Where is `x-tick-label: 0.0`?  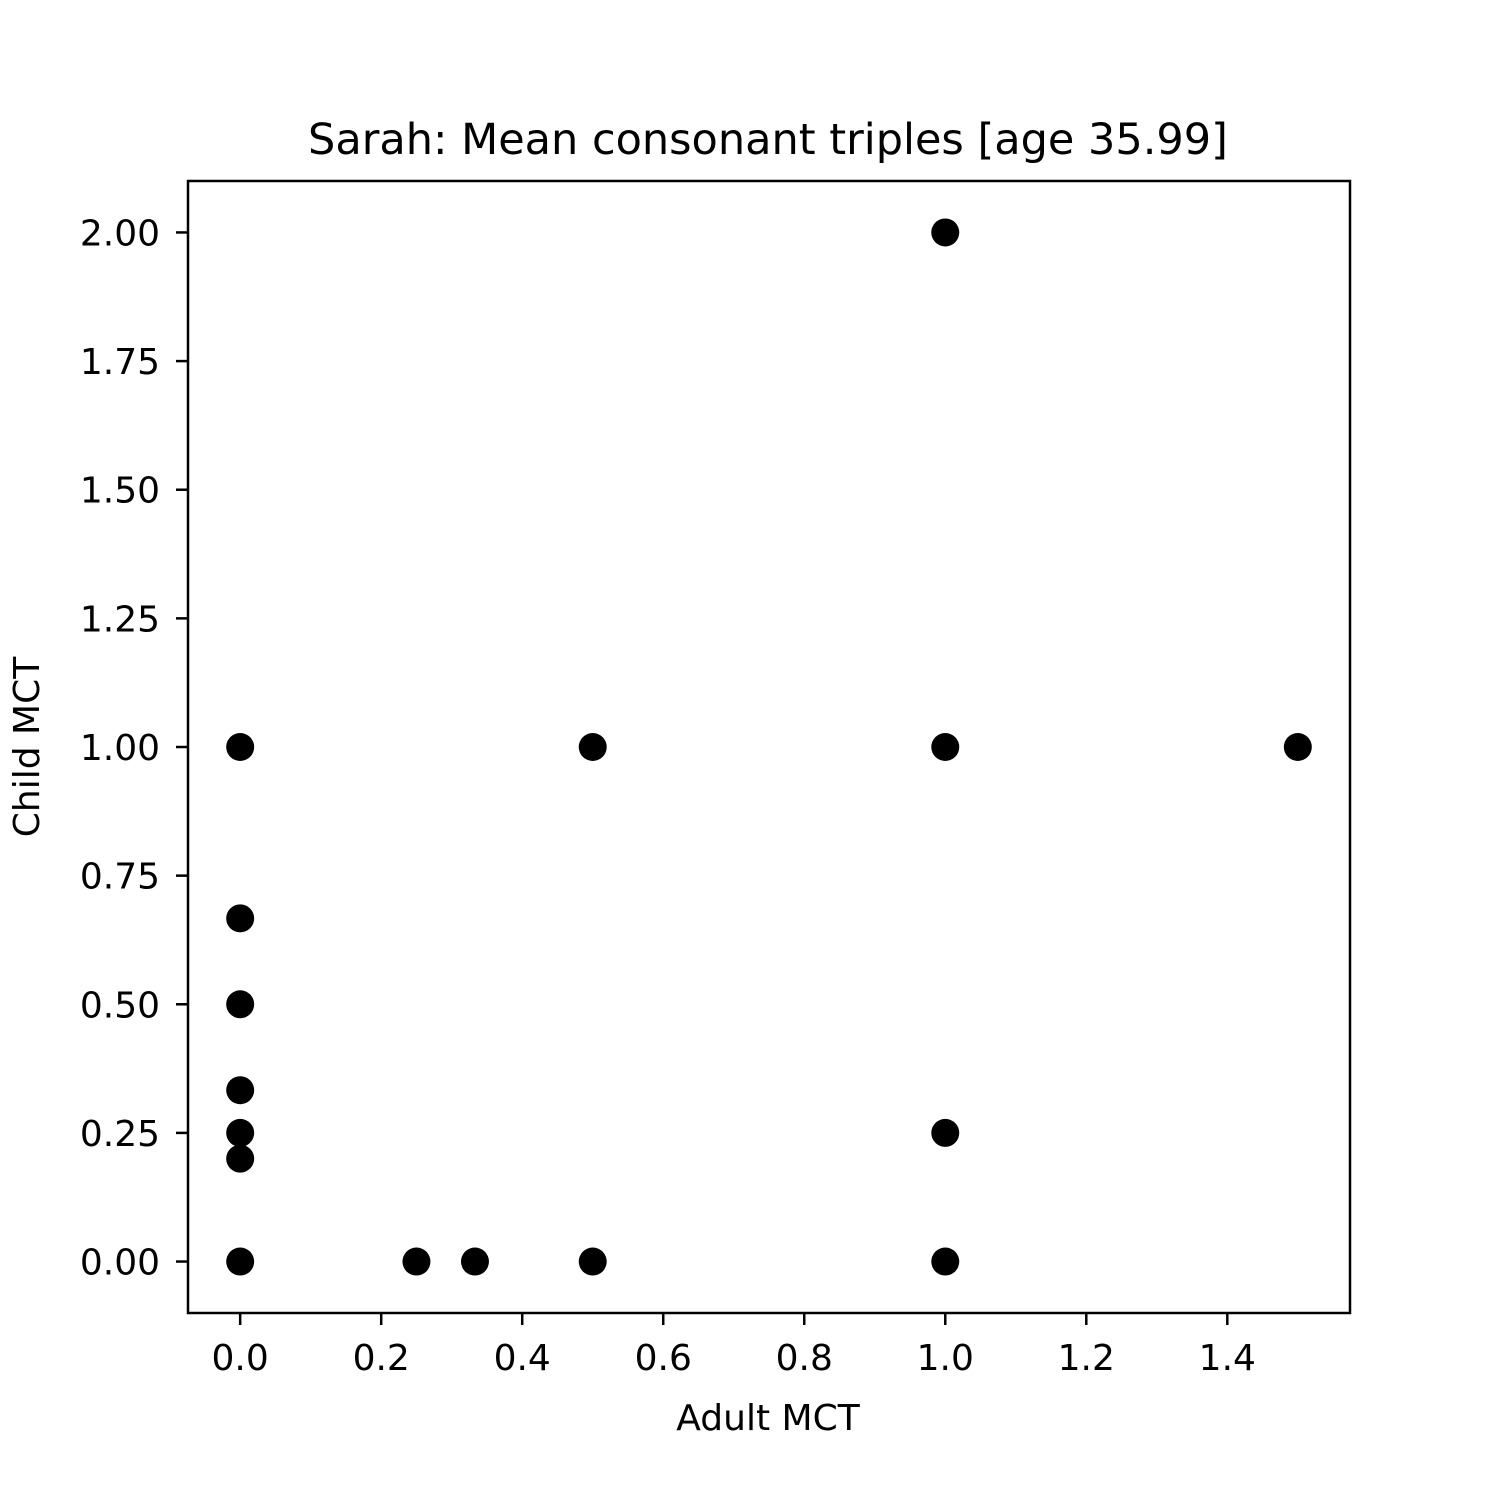
x-tick-label: 0.0 is located at coordinates (240, 1358).